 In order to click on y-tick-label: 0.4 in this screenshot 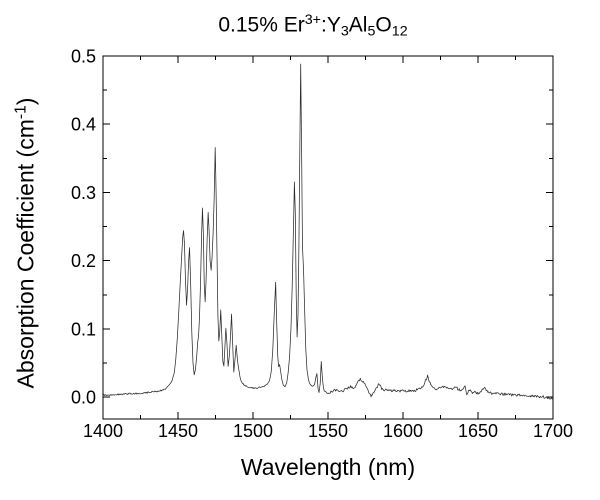, I will do `click(83, 125)`.